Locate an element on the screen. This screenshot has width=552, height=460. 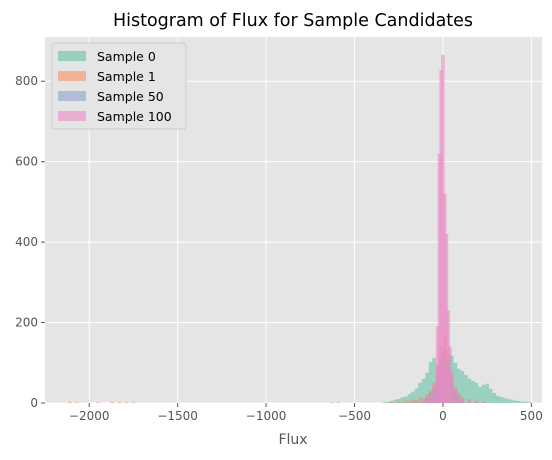
x-tick-label-3: −500 is located at coordinates (354, 416).